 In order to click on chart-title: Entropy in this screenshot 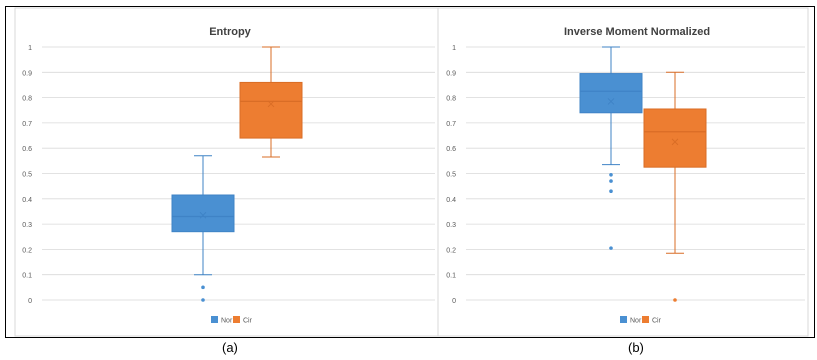, I will do `click(230, 32)`.